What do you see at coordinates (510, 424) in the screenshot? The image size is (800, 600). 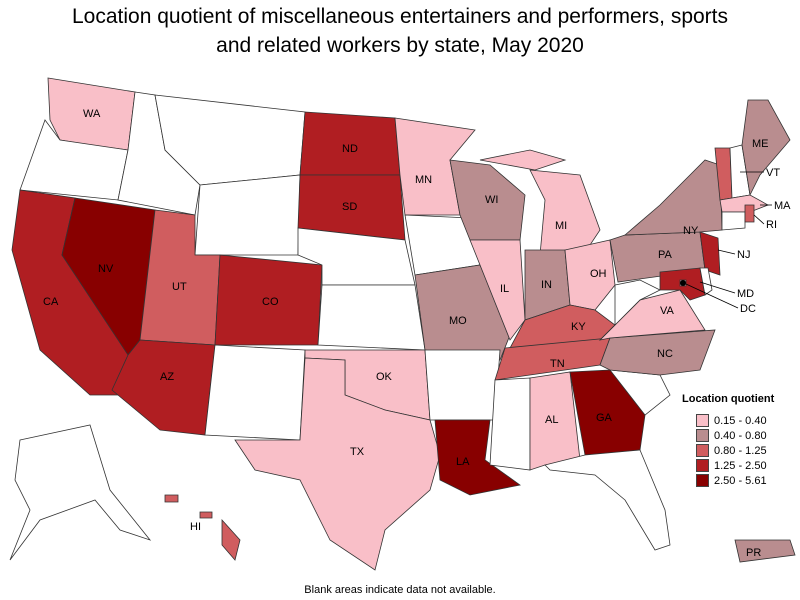 I see `state-ms` at bounding box center [510, 424].